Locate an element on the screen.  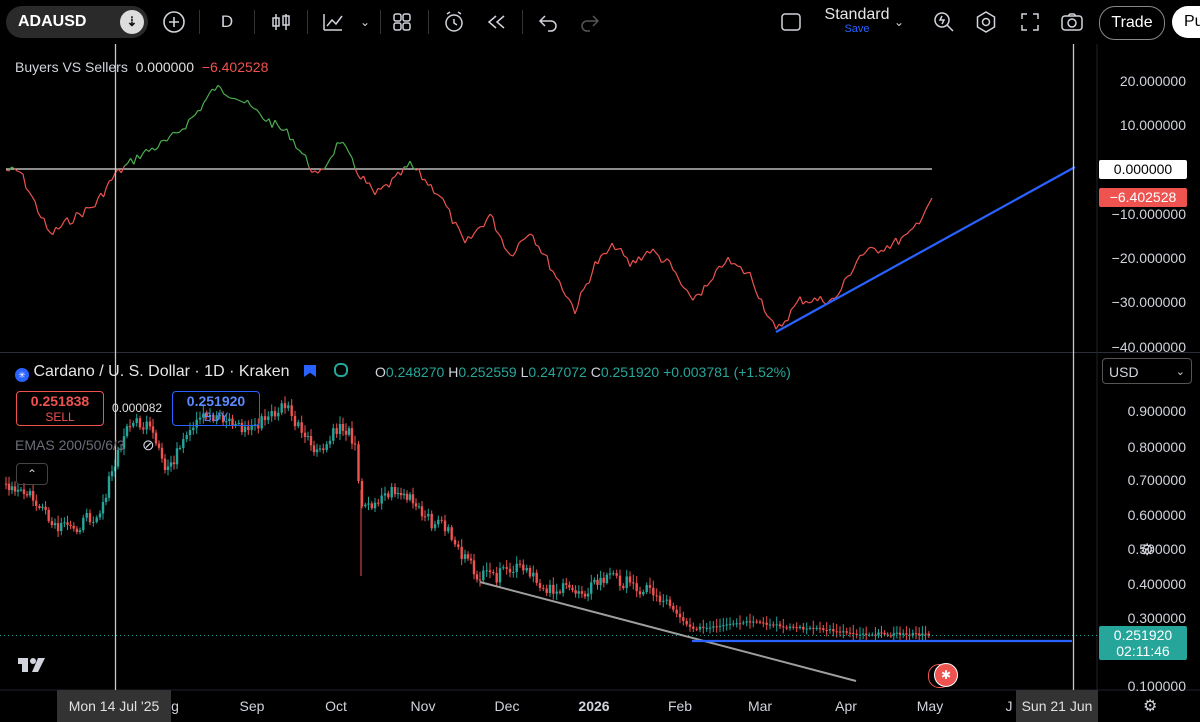
collapse-legend-icon: ⌃ is located at coordinates (32, 474).